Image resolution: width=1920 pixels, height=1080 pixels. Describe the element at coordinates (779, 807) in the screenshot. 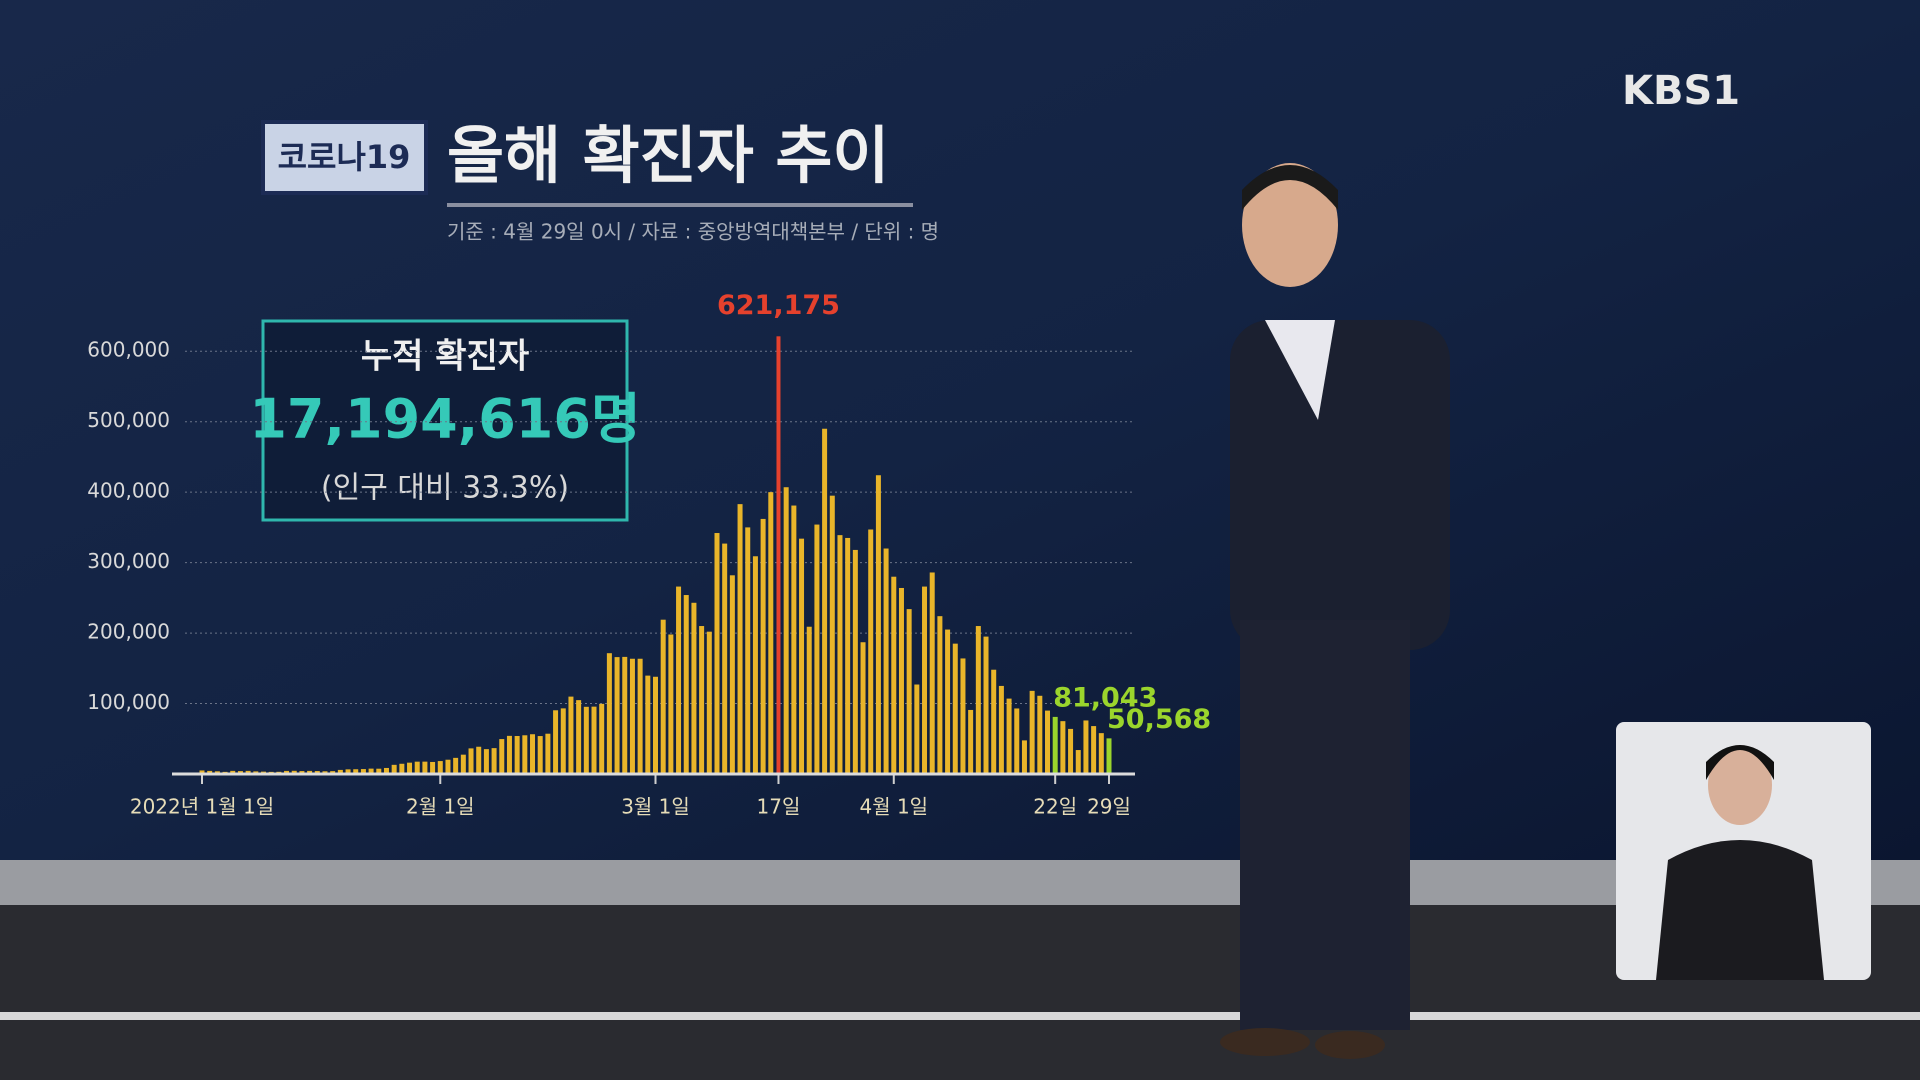

I see `x-tick-label: 17일` at that location.